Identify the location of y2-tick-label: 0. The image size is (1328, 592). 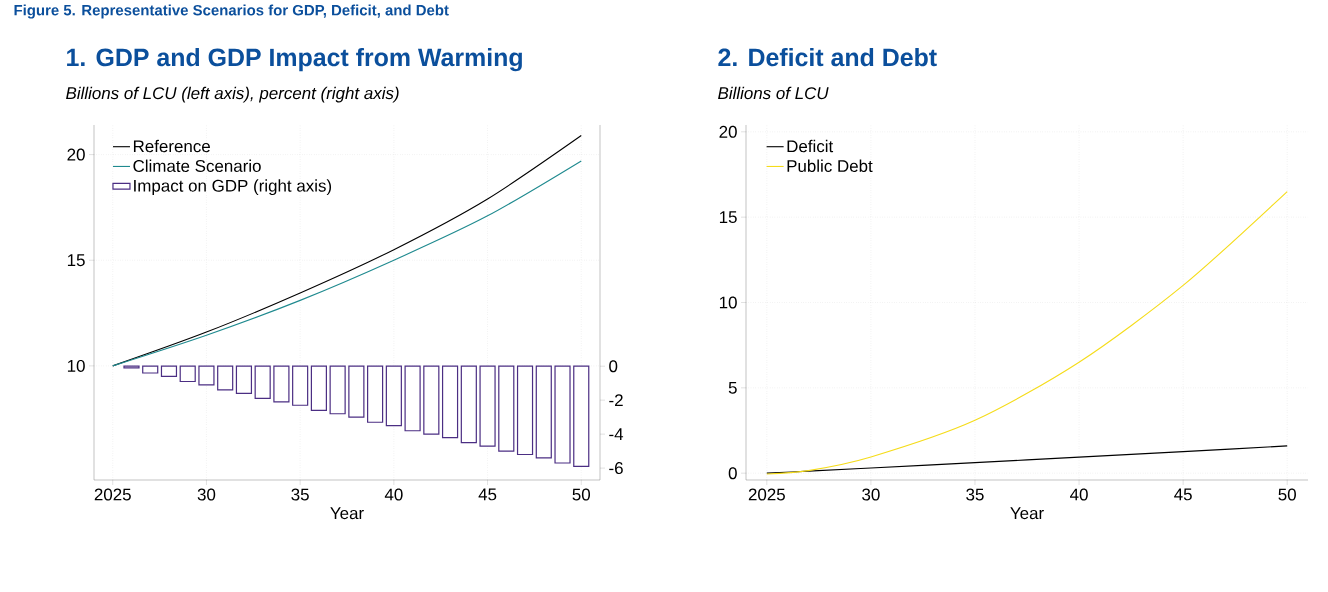
(613, 366).